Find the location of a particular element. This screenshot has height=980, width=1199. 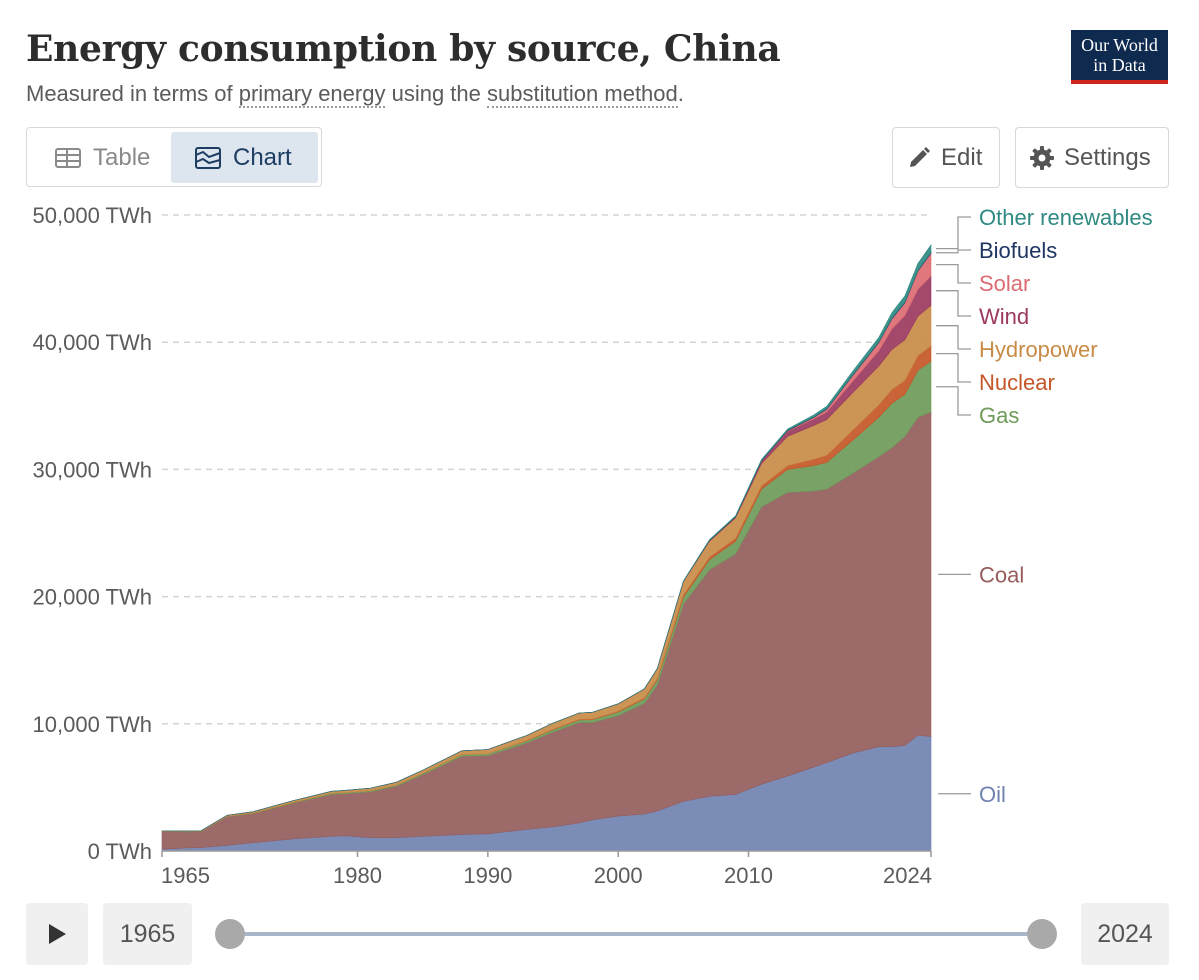

legend-label-wind: Wind is located at coordinates (1004, 316).